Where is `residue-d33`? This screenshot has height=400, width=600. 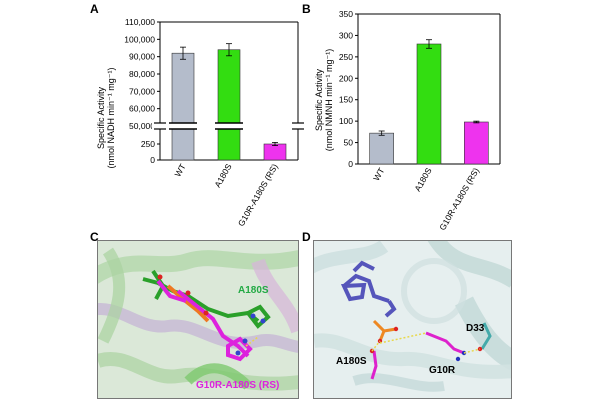
residue-d33 is located at coordinates (486, 336).